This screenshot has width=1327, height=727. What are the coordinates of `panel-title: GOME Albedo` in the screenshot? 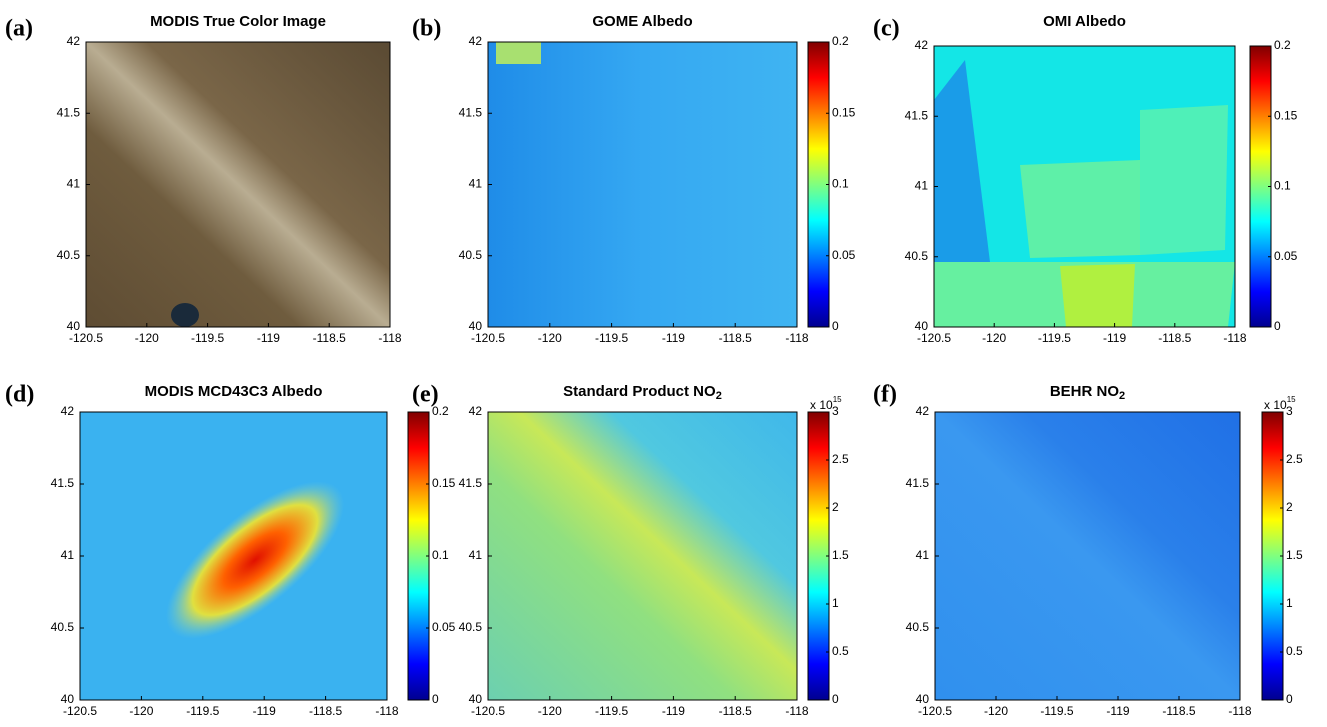 It's located at (642, 21).